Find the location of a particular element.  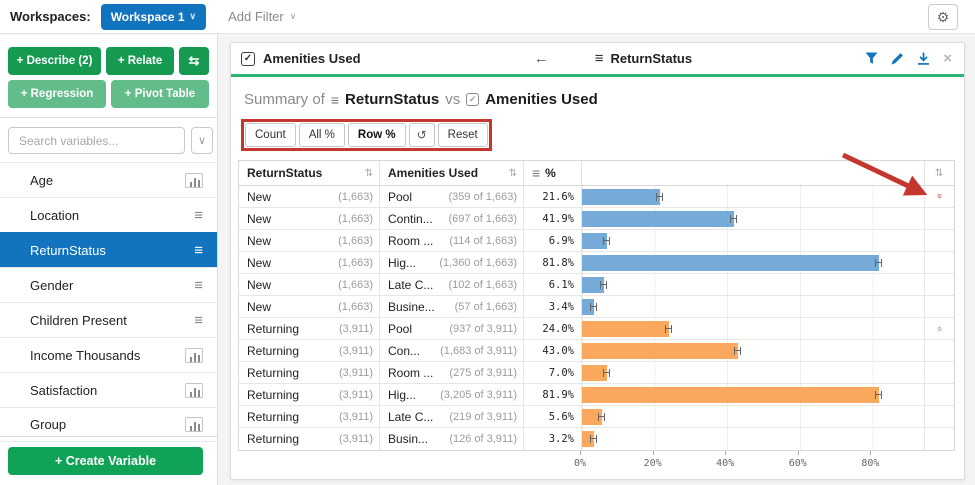

summary-variable-2: Amenities Used is located at coordinates (541, 99).